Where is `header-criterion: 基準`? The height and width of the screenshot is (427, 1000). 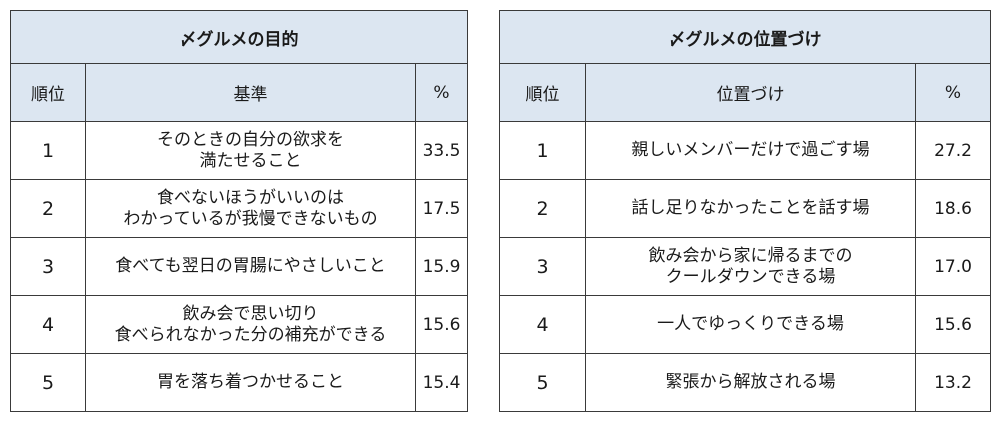
header-criterion: 基準 is located at coordinates (250, 92).